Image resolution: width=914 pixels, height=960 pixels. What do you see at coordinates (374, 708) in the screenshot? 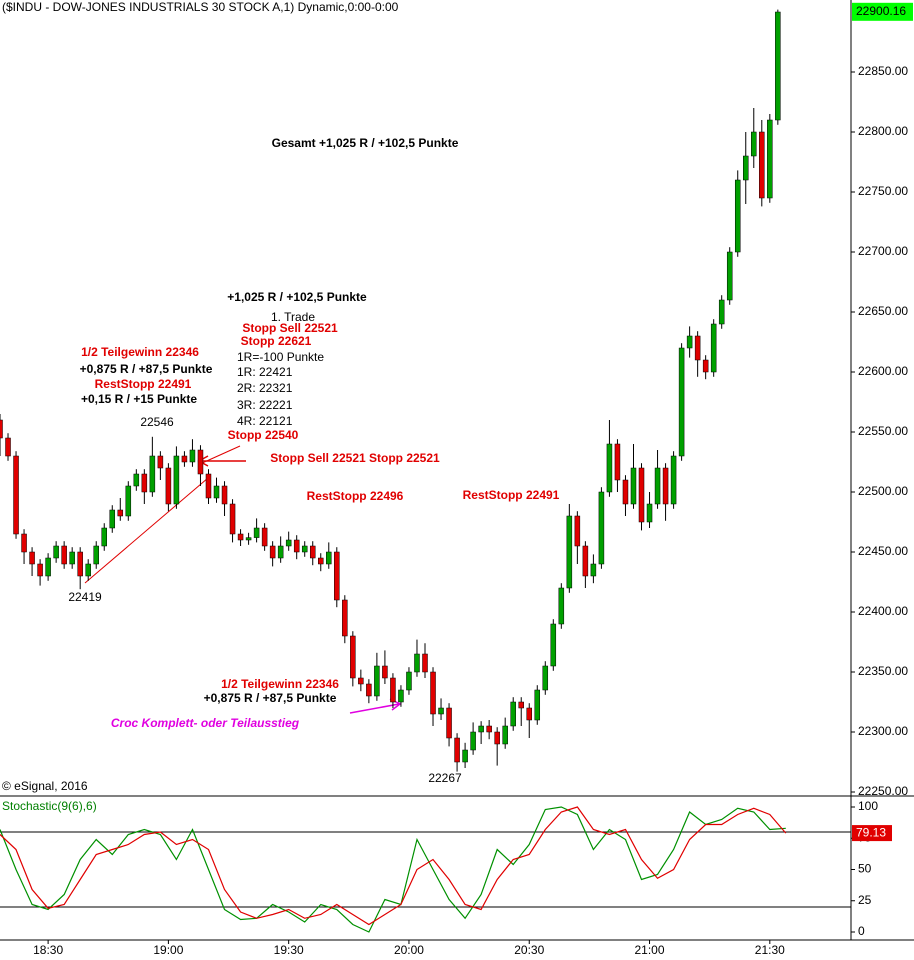
I see `arrow` at bounding box center [374, 708].